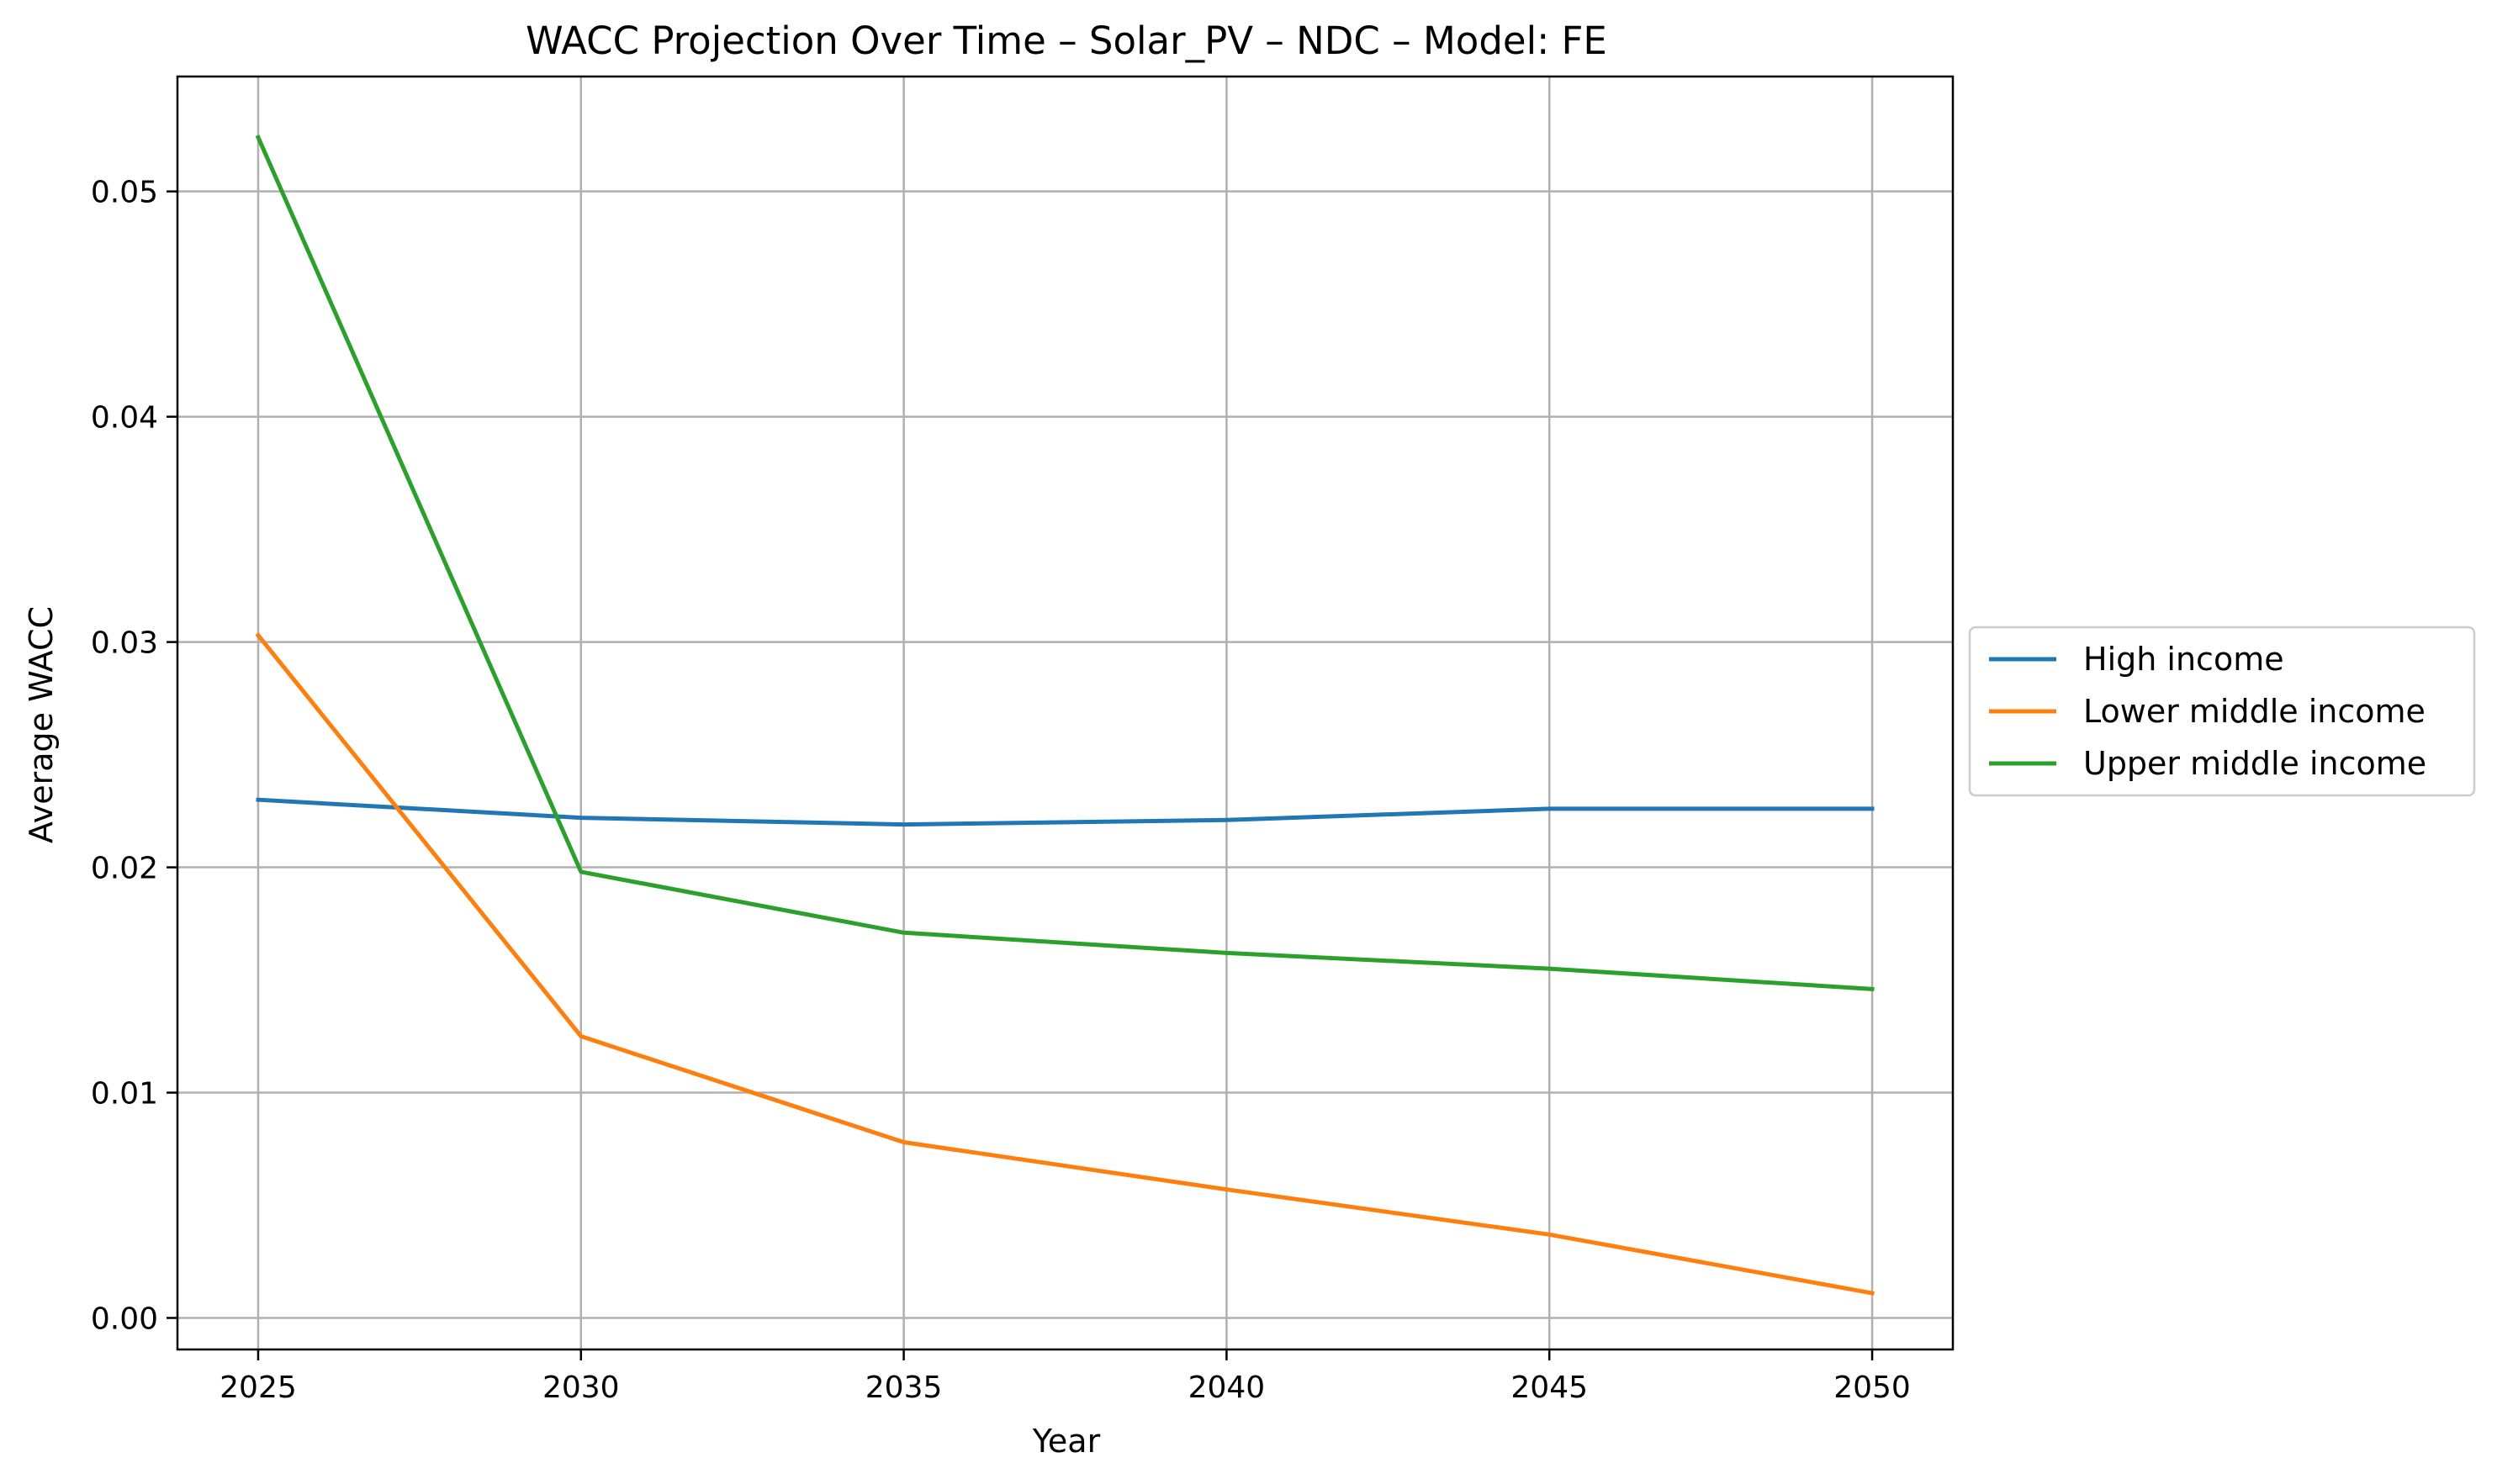  What do you see at coordinates (41, 724) in the screenshot?
I see `y-axis-label: Average WACC` at bounding box center [41, 724].